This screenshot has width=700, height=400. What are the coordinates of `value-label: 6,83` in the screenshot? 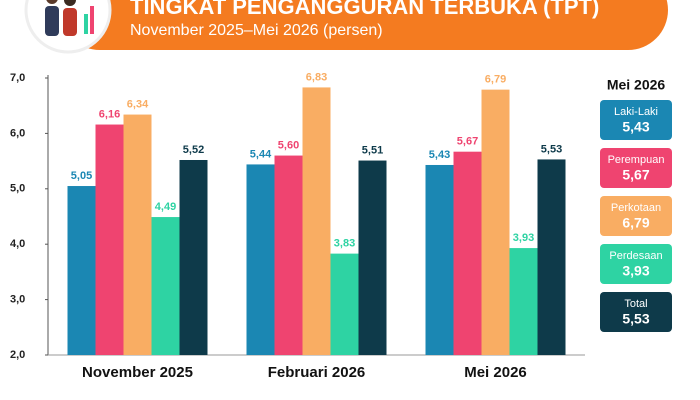 It's located at (316, 77).